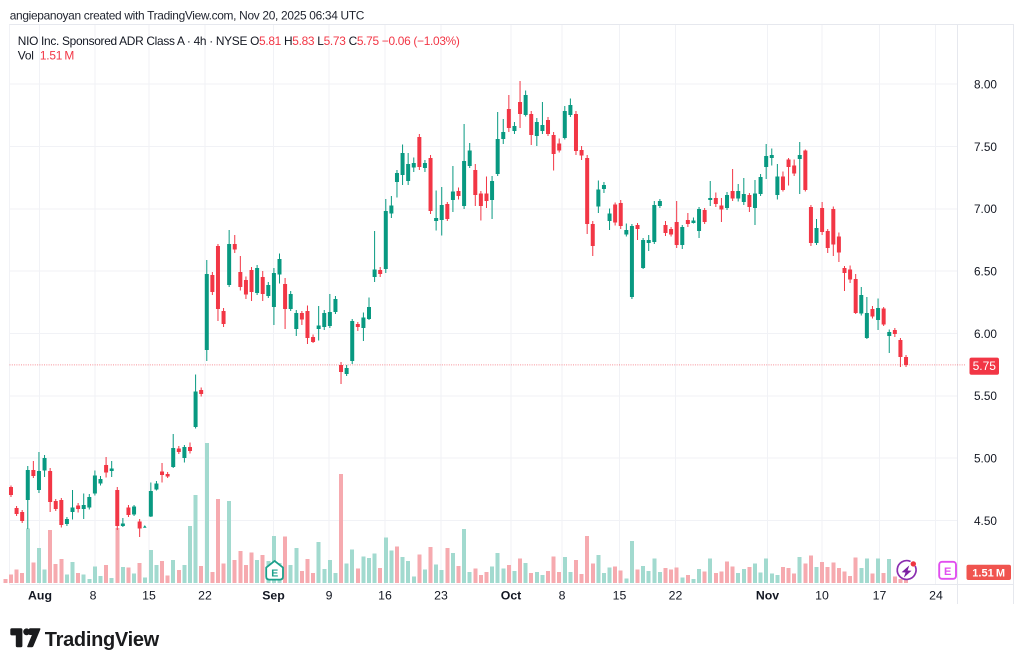 The height and width of the screenshot is (665, 1024). Describe the element at coordinates (985, 366) in the screenshot. I see `svg-text: 5.75` at that location.